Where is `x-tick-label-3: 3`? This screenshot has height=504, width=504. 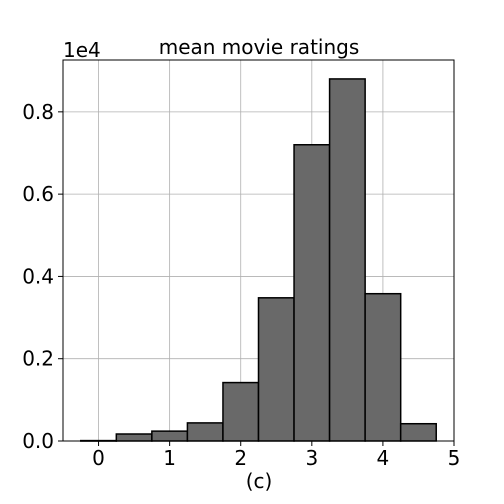 x-tick-label-3: 3 is located at coordinates (311, 458).